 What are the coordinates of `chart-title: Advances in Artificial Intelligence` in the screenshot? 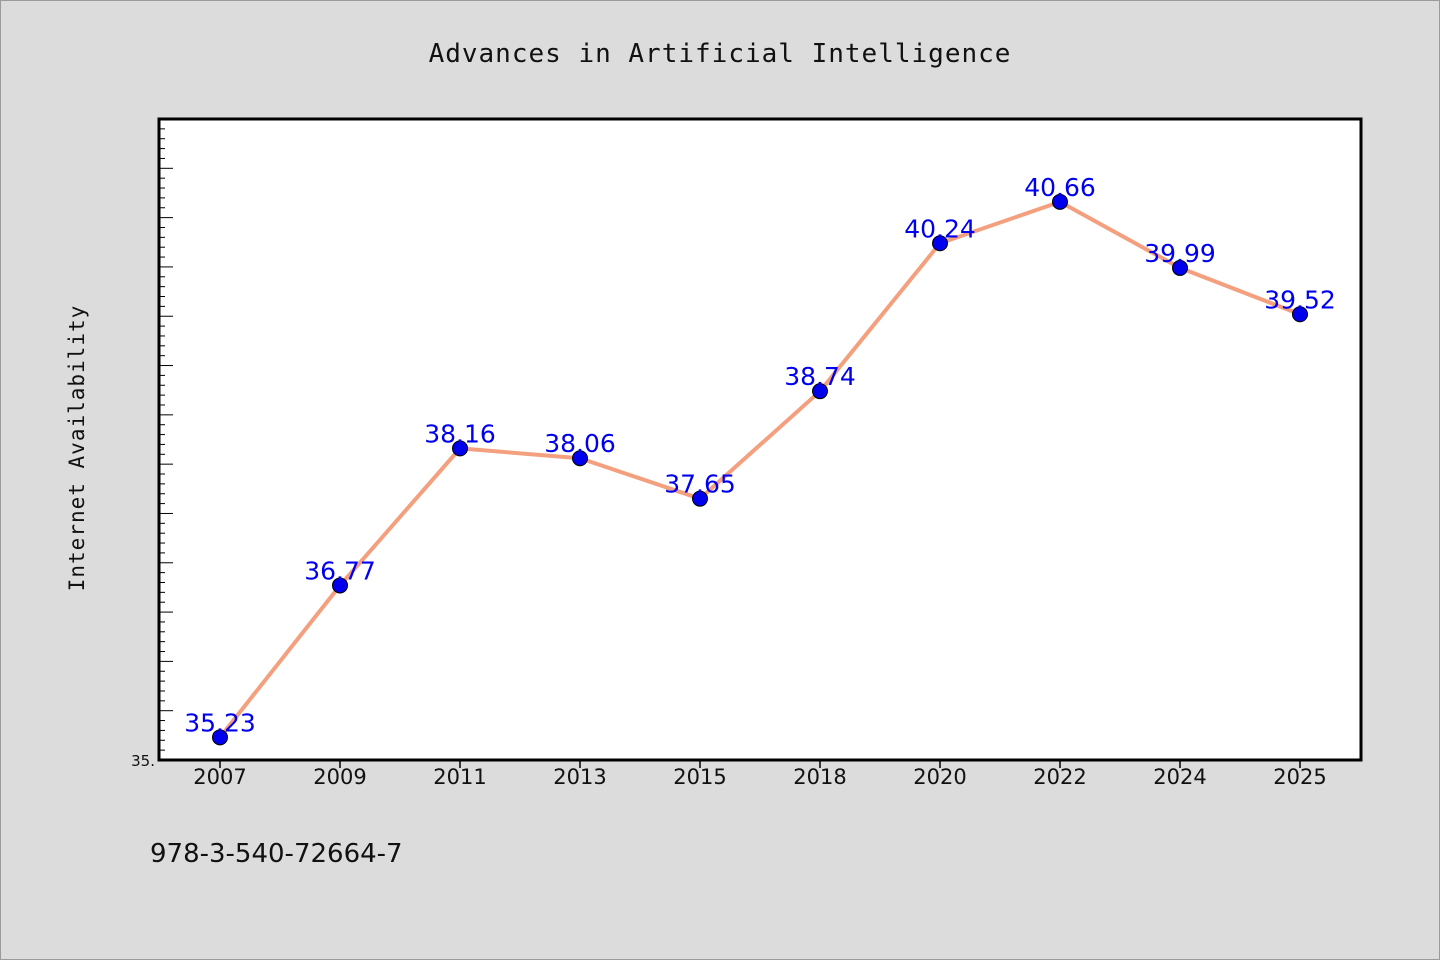 It's located at (720, 54).